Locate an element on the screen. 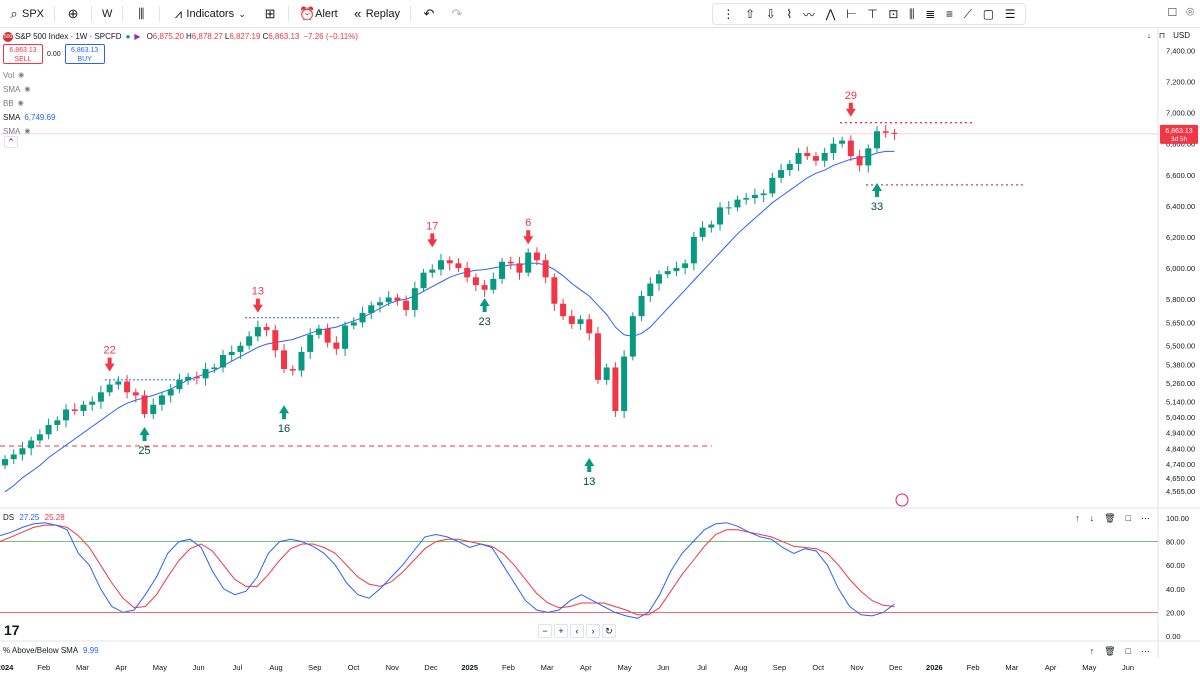 This screenshot has width=1200, height=682. osc-value-1: 27.25 is located at coordinates (29, 517).